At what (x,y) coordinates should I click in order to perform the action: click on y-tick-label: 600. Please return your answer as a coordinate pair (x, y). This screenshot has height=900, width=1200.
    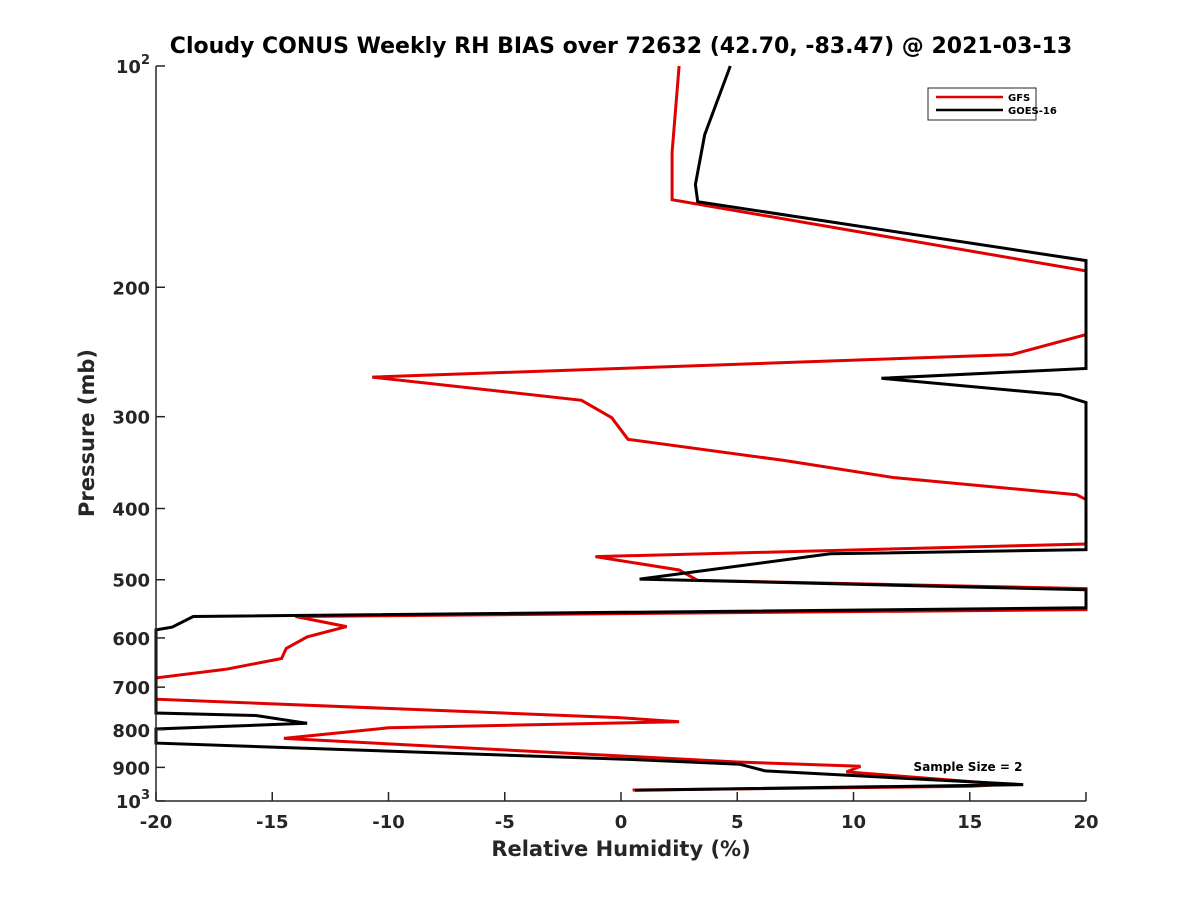
    Looking at the image, I should click on (131, 639).